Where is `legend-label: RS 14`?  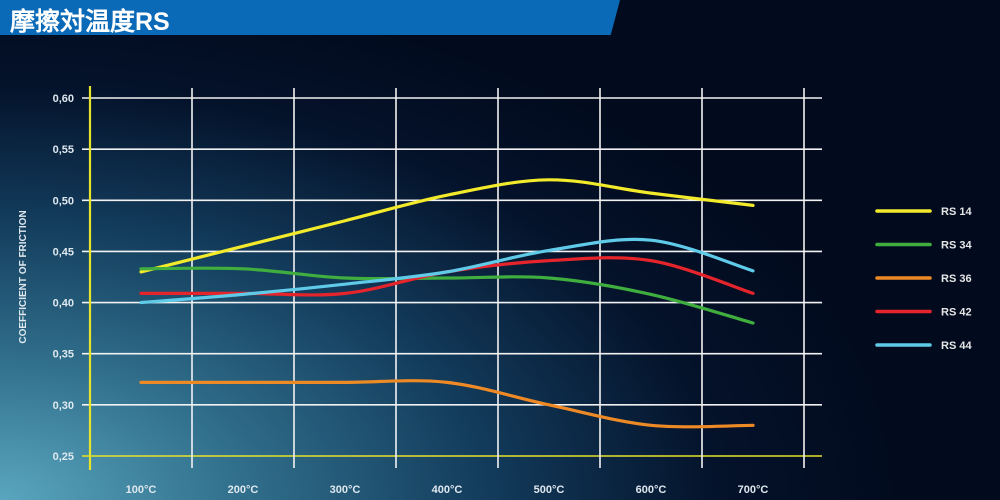
legend-label: RS 14 is located at coordinates (956, 212).